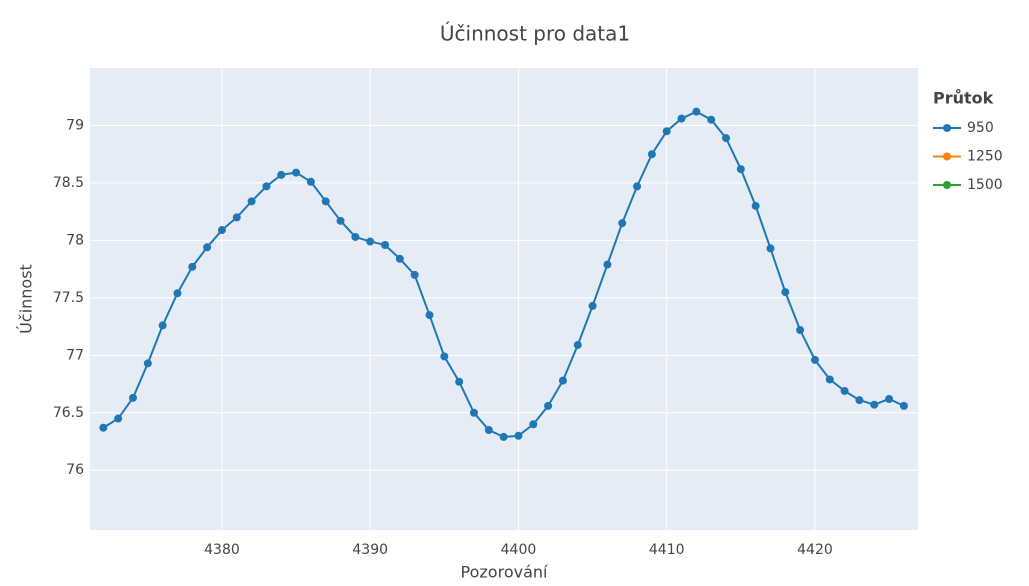 The height and width of the screenshot is (586, 1029). Describe the element at coordinates (68, 298) in the screenshot. I see `y-tick-label: 77.5` at that location.